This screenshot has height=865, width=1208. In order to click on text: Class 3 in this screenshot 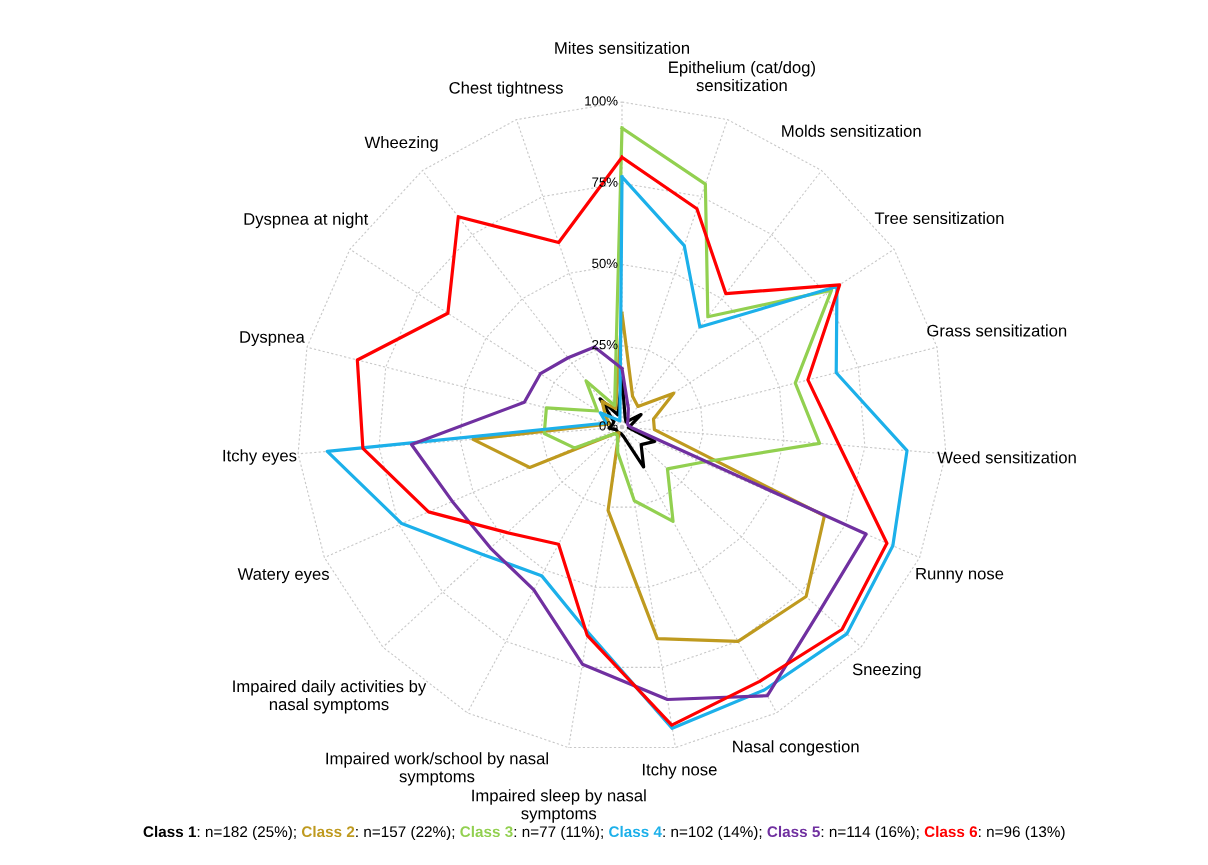, I will do `click(486, 831)`.